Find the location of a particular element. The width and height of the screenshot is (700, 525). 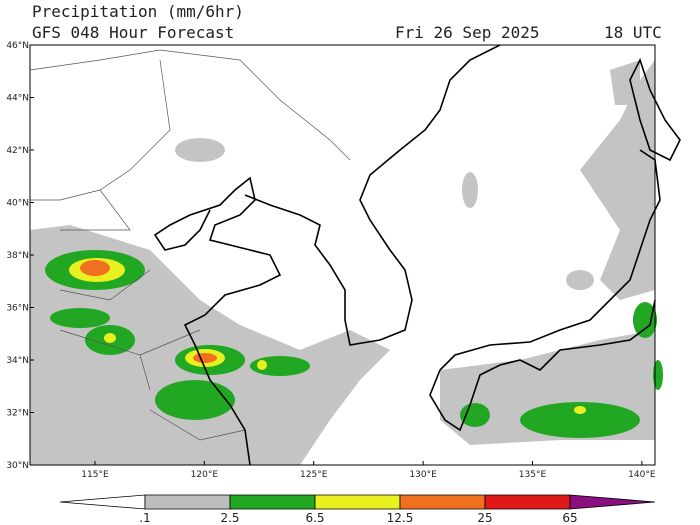

colorbar-label: 12.5 is located at coordinates (400, 518).